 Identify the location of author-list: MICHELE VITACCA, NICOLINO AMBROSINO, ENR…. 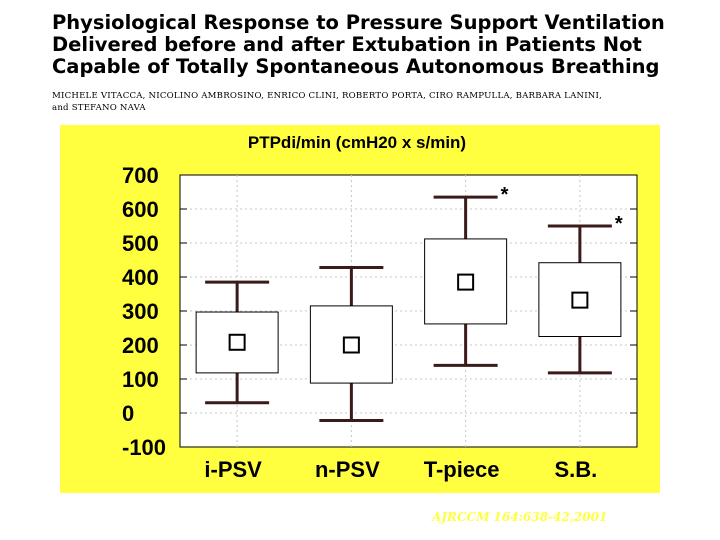
(382, 102).